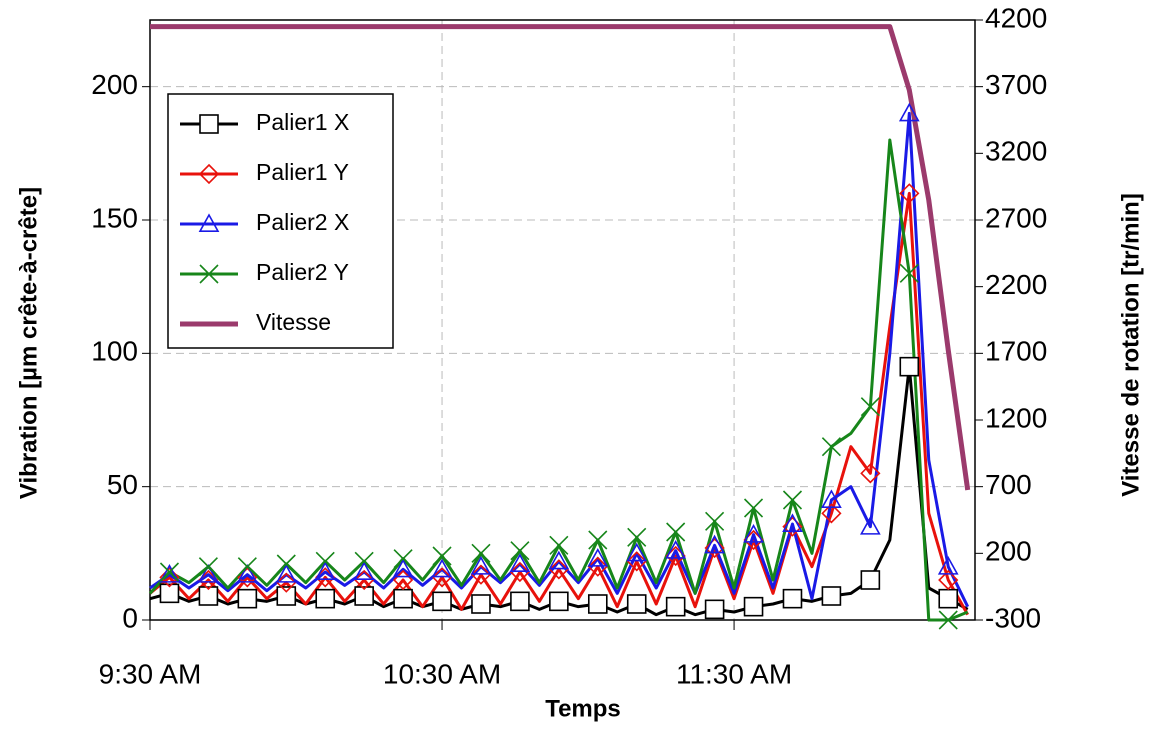 This screenshot has height=741, width=1159. I want to click on y2-tick-label: 1700, so click(1016, 351).